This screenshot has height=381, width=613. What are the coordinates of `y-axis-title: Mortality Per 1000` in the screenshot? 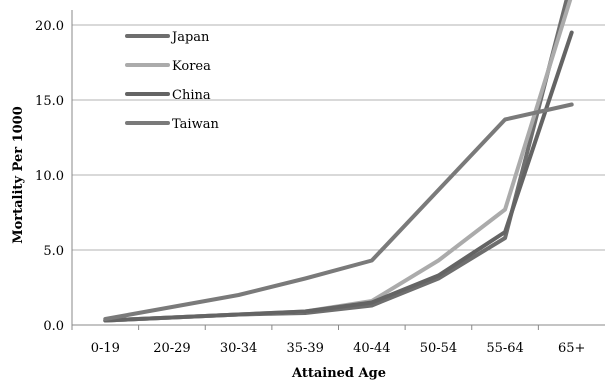 It's located at (18, 175).